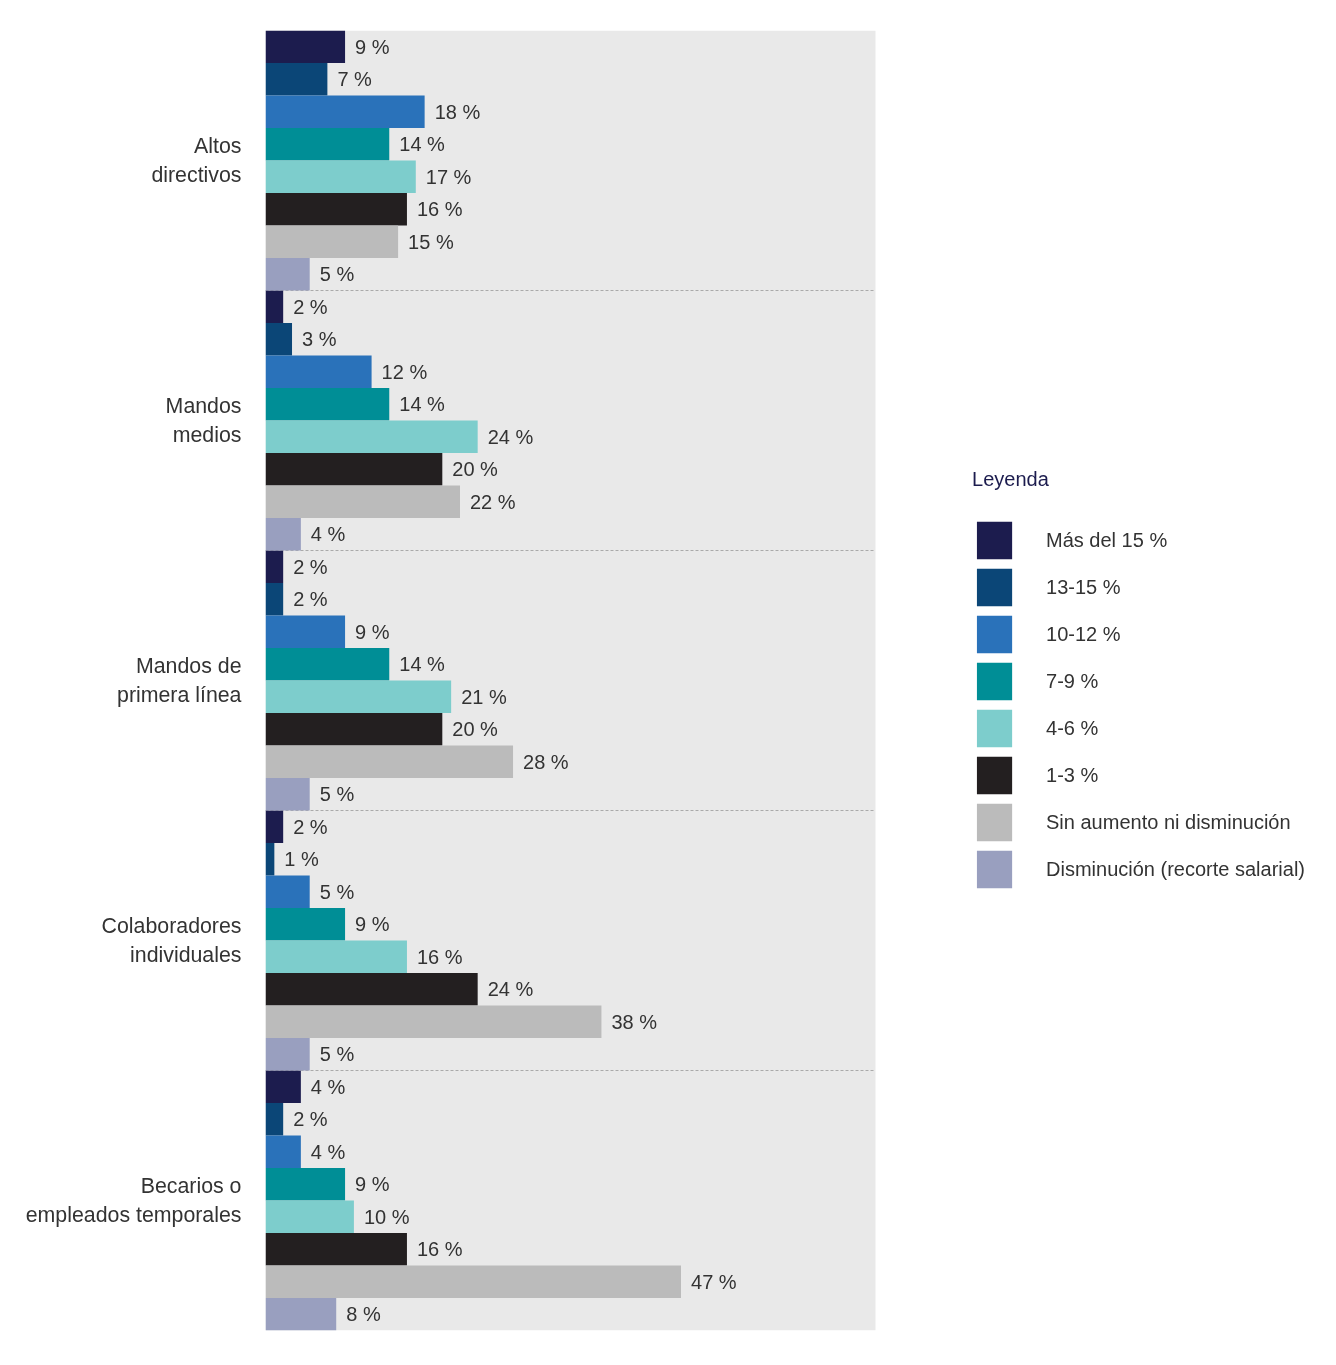 The height and width of the screenshot is (1365, 1336). I want to click on data-label: 38 %, so click(634, 1021).